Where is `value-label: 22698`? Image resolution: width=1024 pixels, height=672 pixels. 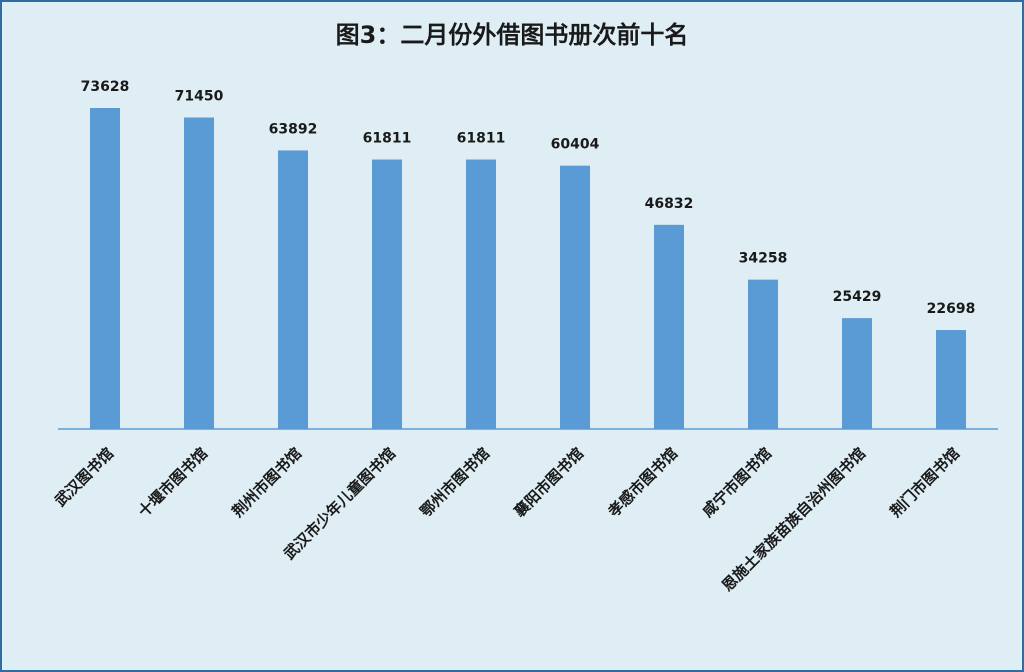 value-label: 22698 is located at coordinates (951, 309).